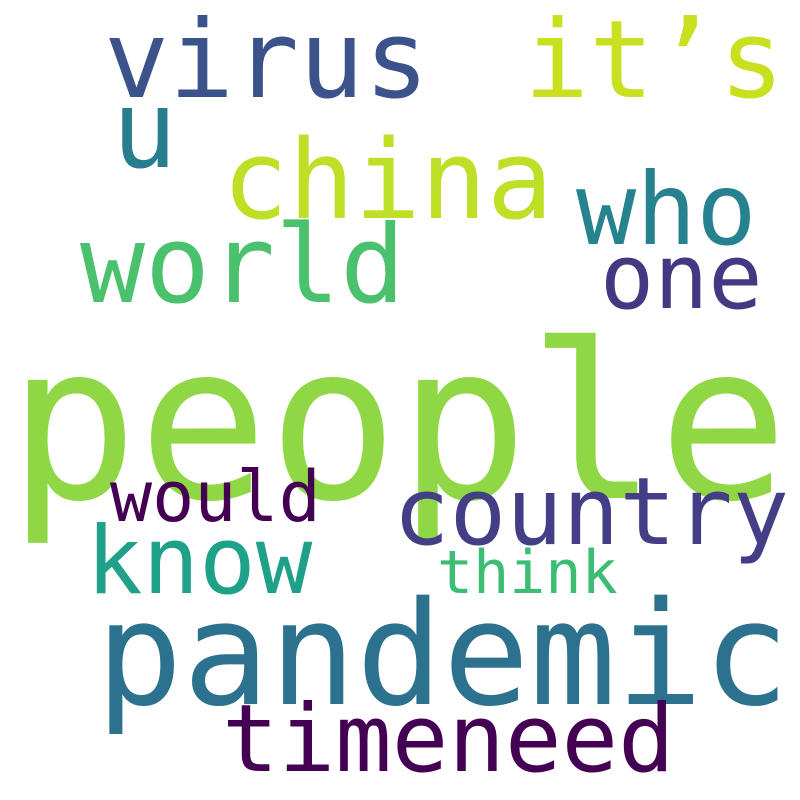 The width and height of the screenshot is (800, 800). Describe the element at coordinates (654, 61) in the screenshot. I see `word-its: it’s` at that location.